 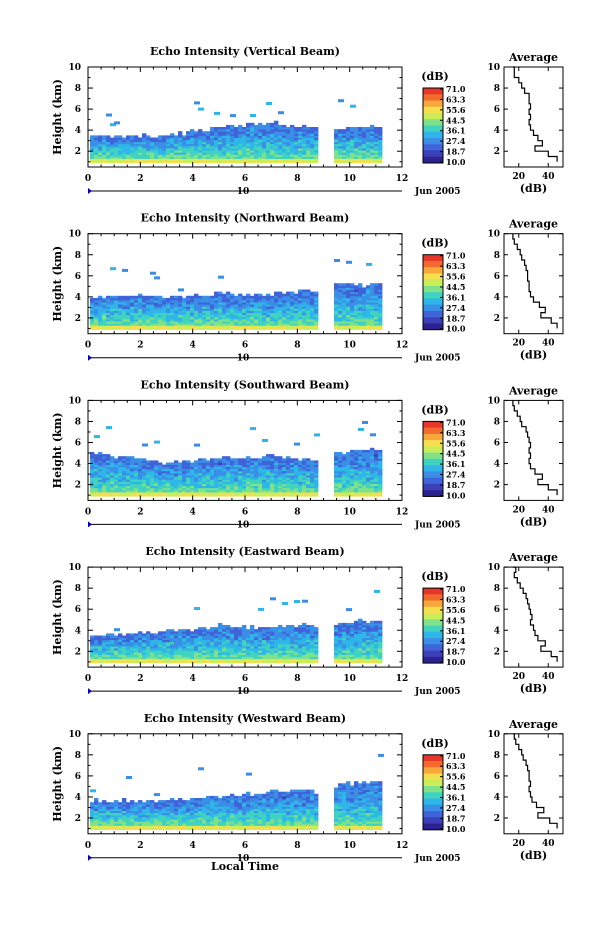 What do you see at coordinates (74, 401) in the screenshot?
I see `y-tick-label: 10` at bounding box center [74, 401].